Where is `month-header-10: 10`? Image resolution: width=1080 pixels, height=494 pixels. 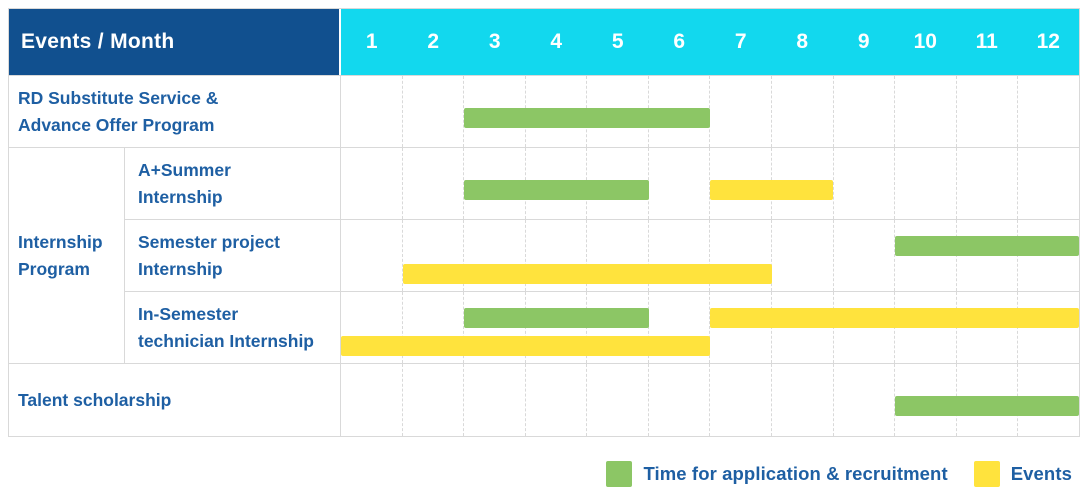 month-header-10: 10 is located at coordinates (925, 41).